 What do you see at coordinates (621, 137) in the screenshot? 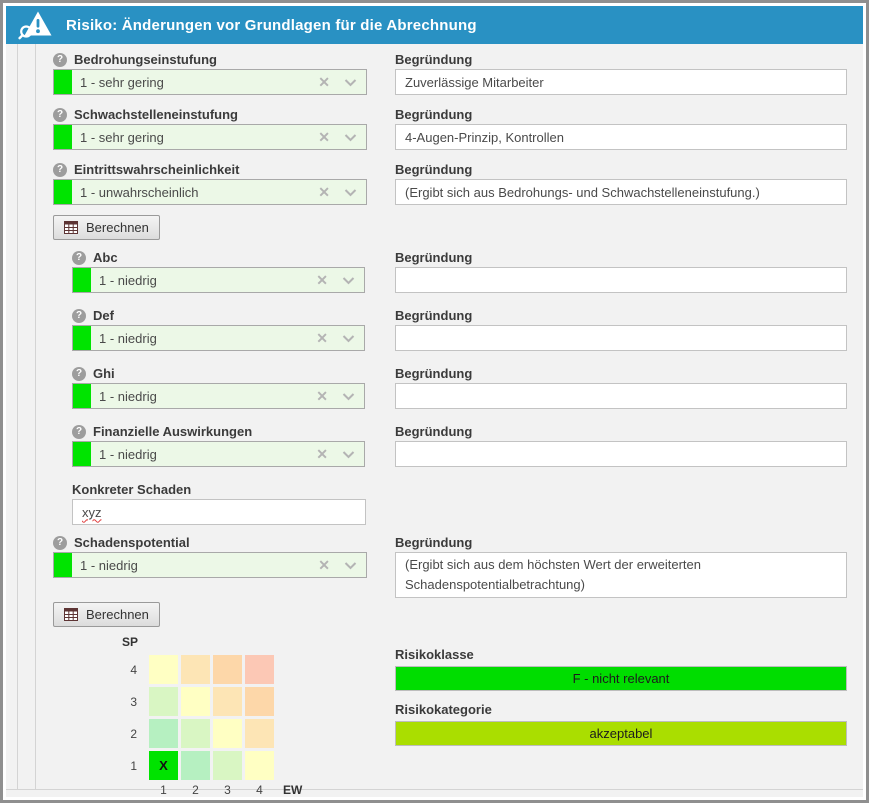
I see `begruendung-input: 4-Augen-Prinzip, Kontrollen` at bounding box center [621, 137].